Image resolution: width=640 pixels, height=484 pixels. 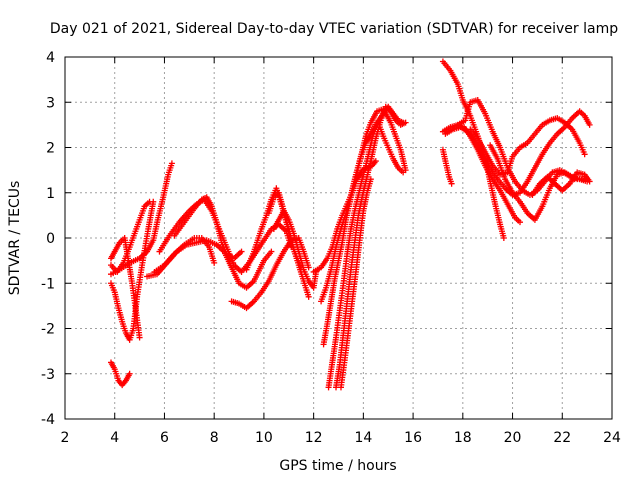 What do you see at coordinates (65, 438) in the screenshot?
I see `x-tick-label: 2` at bounding box center [65, 438].